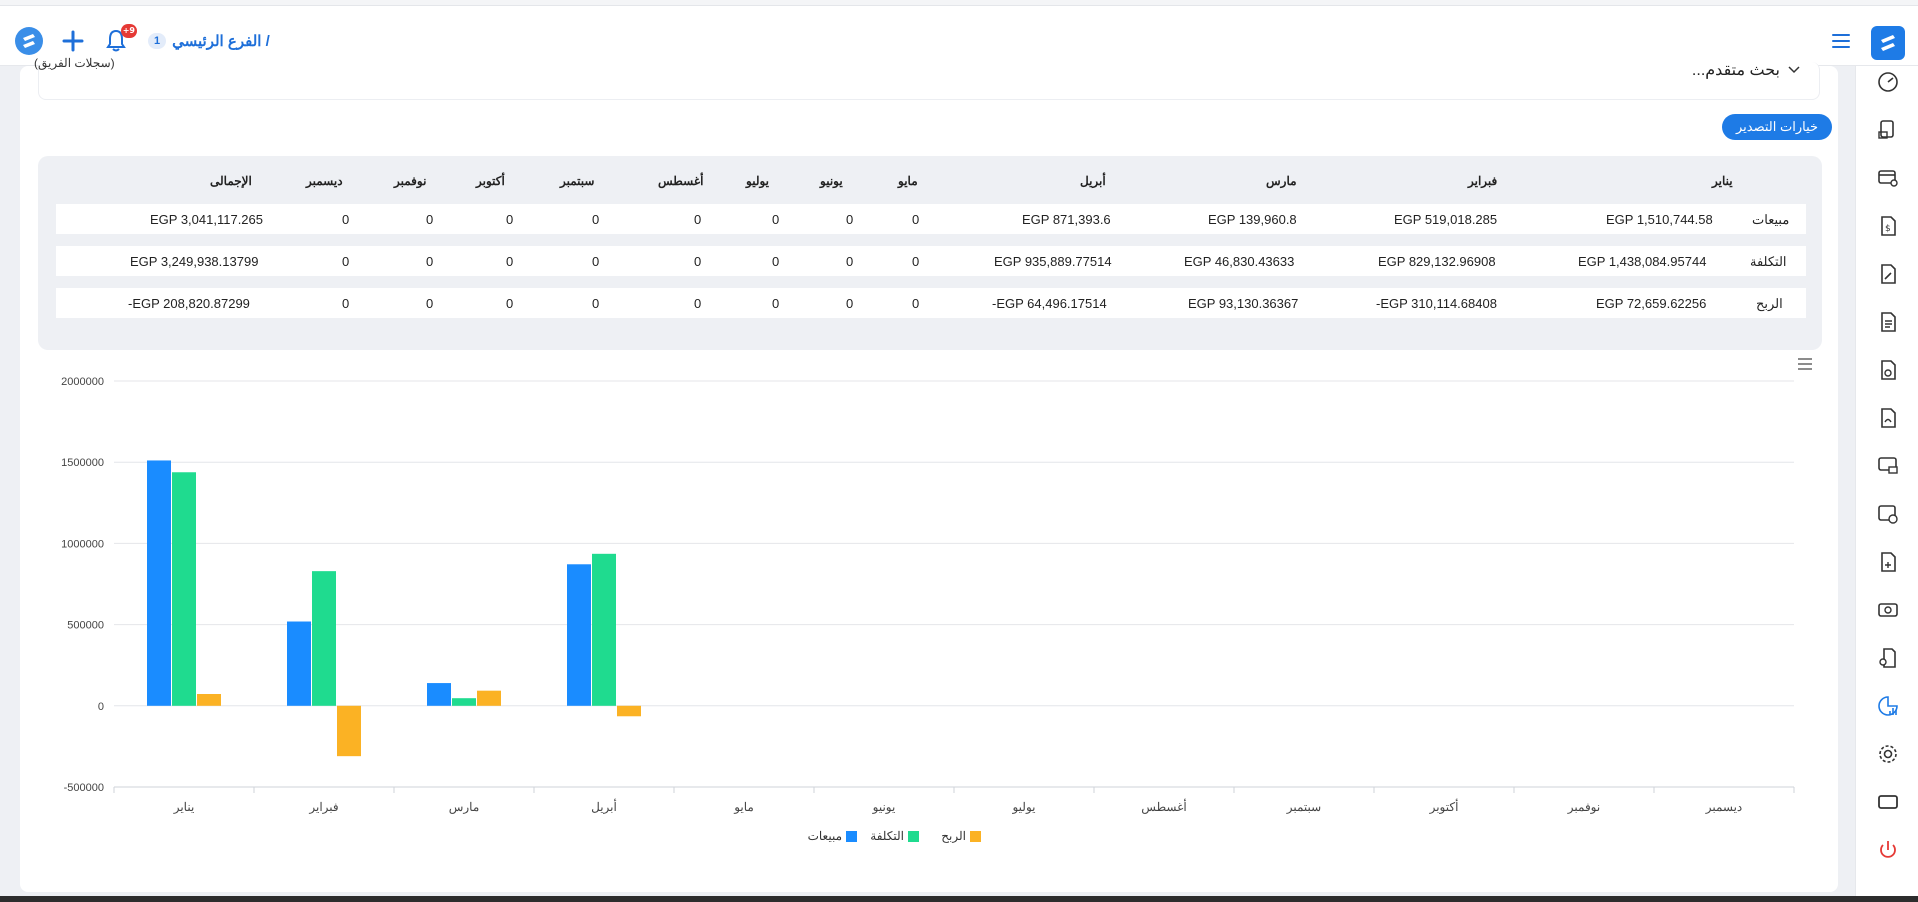  I want to click on y-tick-label: 0, so click(101, 707).